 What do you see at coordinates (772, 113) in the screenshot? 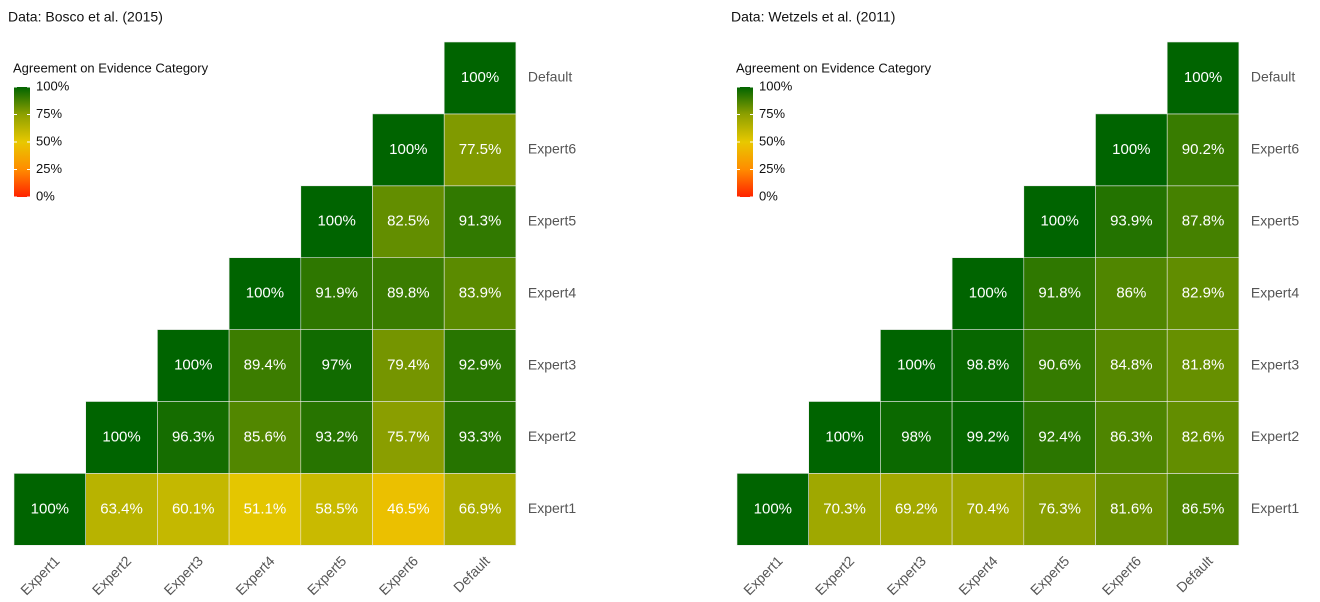
I see `colorbar-tick-label: 75%` at bounding box center [772, 113].